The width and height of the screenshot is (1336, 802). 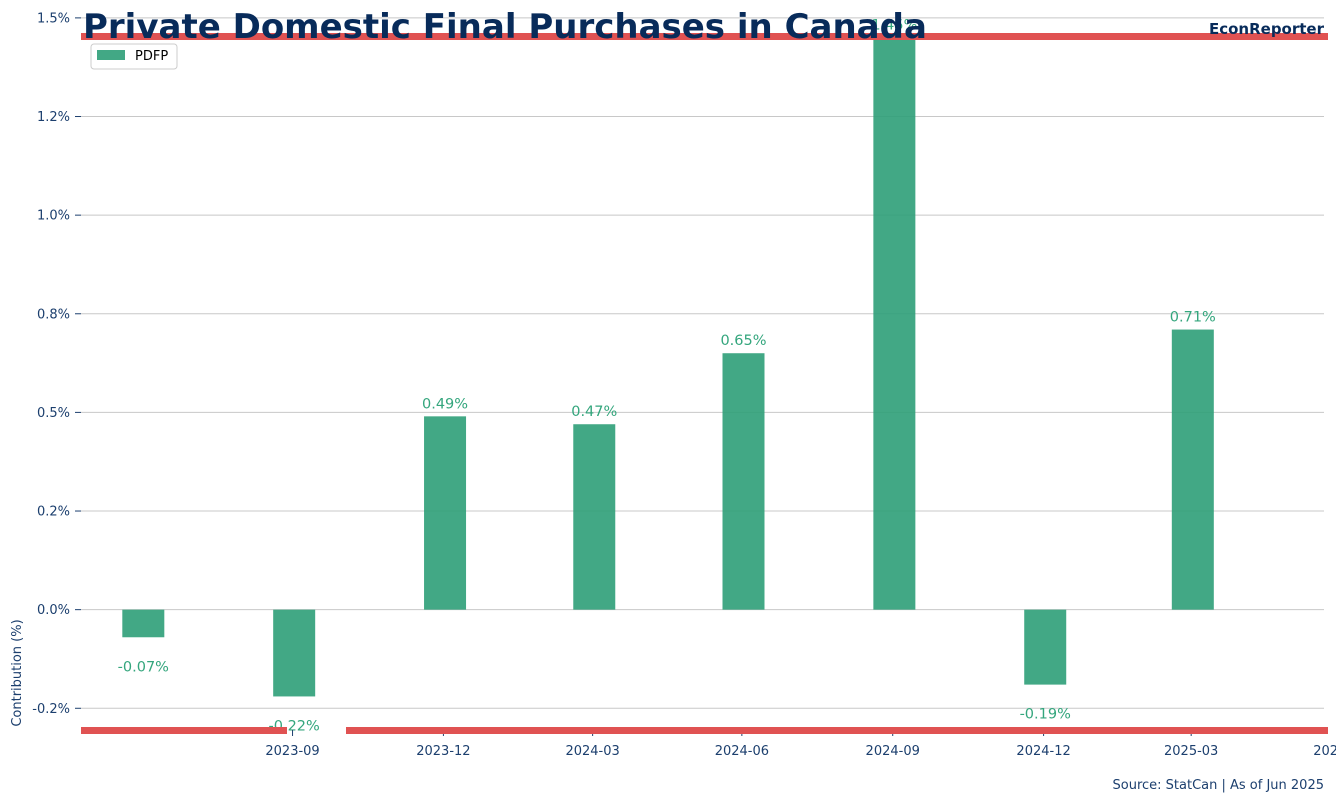 What do you see at coordinates (704, 36) in the screenshot?
I see `top-accent-line` at bounding box center [704, 36].